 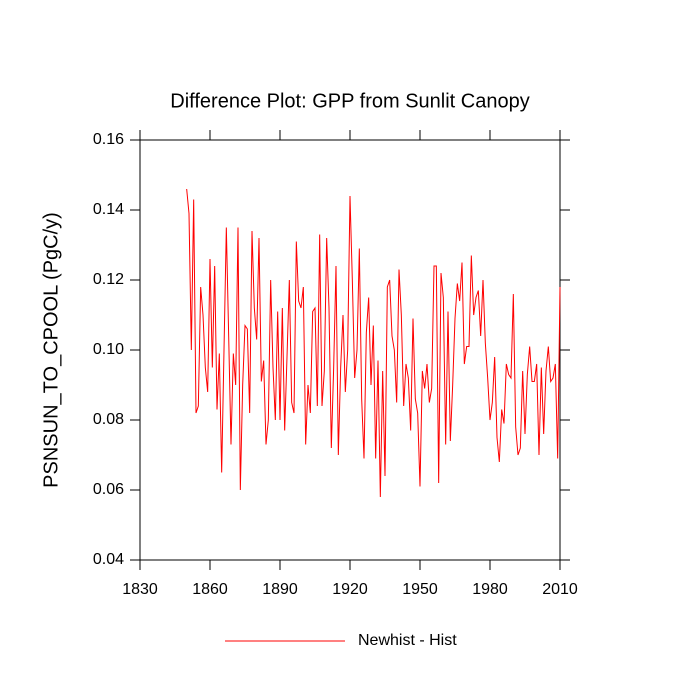 What do you see at coordinates (140, 589) in the screenshot?
I see `x-tick-label: 1830` at bounding box center [140, 589].